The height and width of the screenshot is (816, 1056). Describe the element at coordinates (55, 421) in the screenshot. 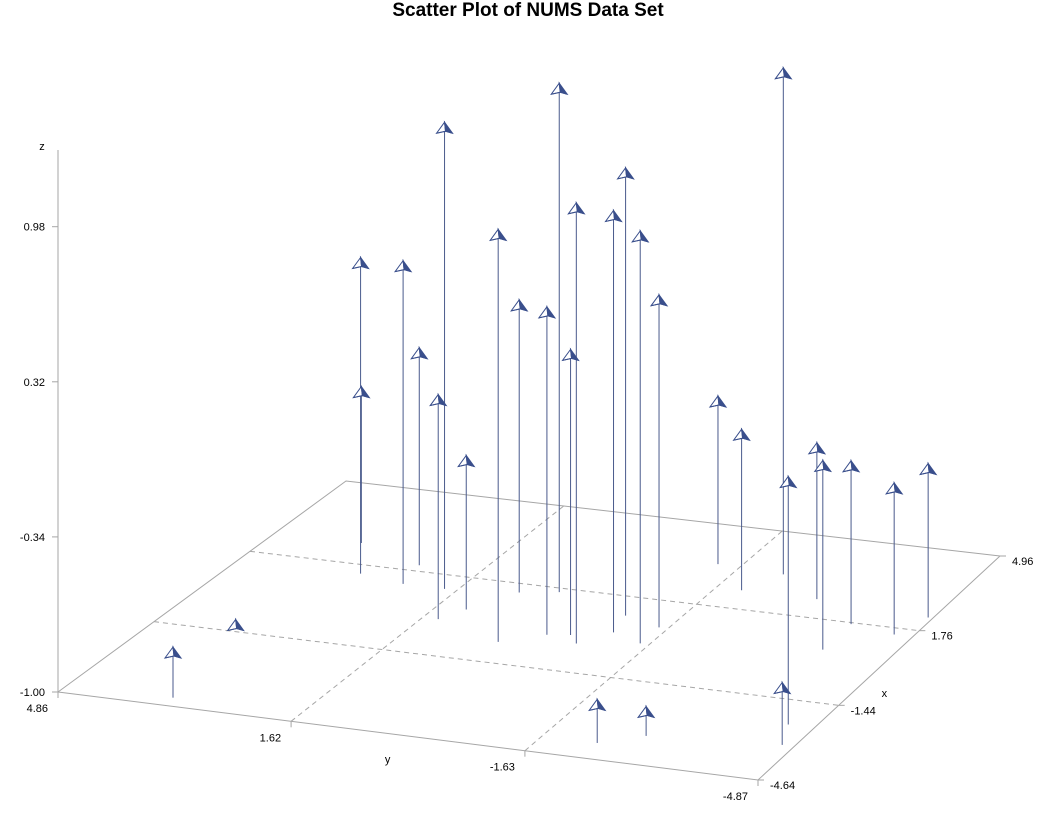

I see `z-axis` at that location.